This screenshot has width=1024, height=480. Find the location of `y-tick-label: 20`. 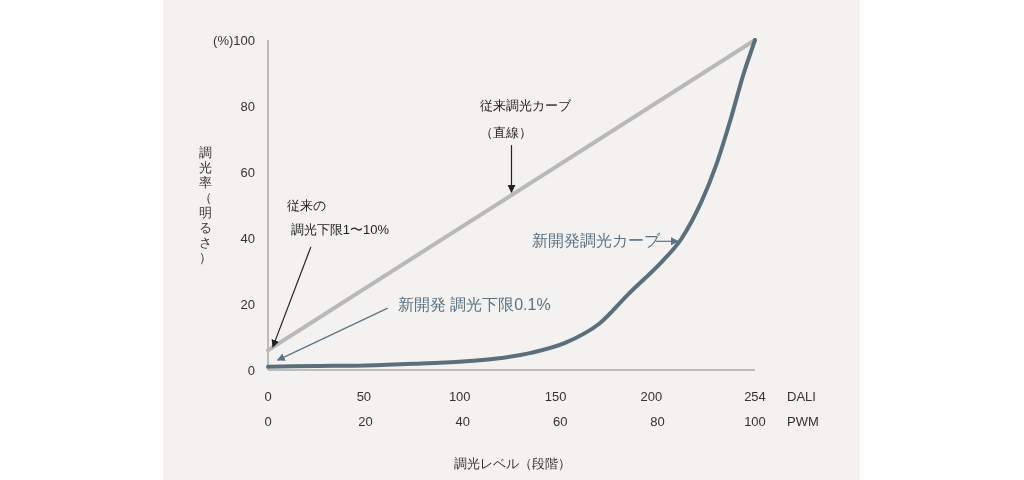

y-tick-label: 20 is located at coordinates (247, 304).